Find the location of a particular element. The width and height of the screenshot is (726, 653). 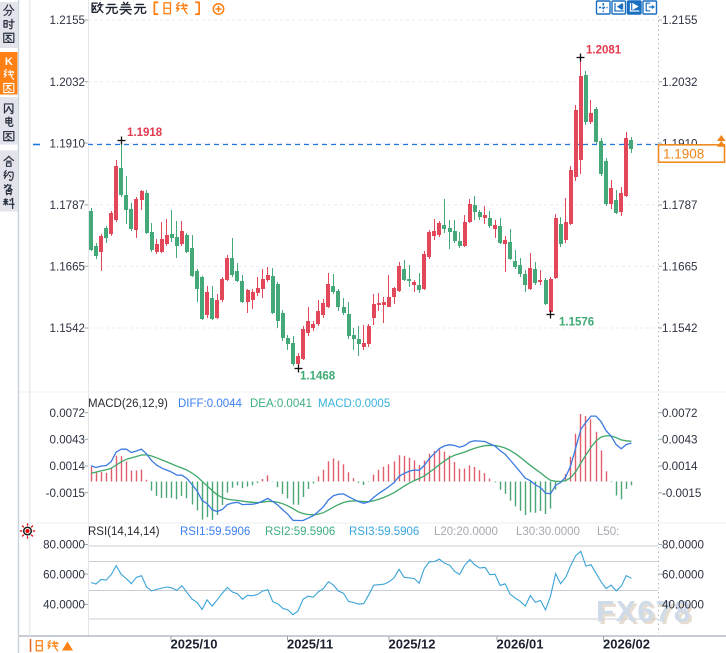

svg-text: RSI1:59.5906 is located at coordinates (215, 532).